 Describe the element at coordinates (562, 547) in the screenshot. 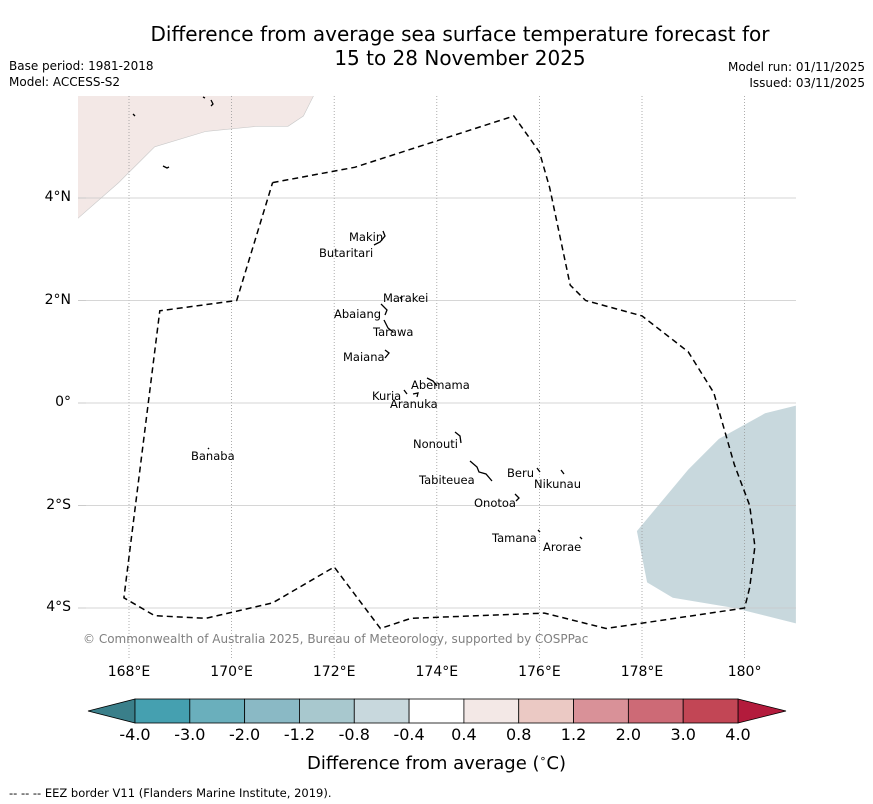

I see `island-label: Arorae` at that location.